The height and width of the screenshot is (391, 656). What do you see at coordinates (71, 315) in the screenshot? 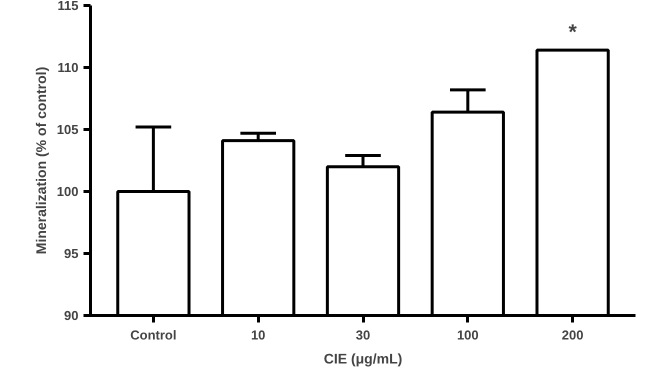
I see `y-tick-label: 90` at bounding box center [71, 315].